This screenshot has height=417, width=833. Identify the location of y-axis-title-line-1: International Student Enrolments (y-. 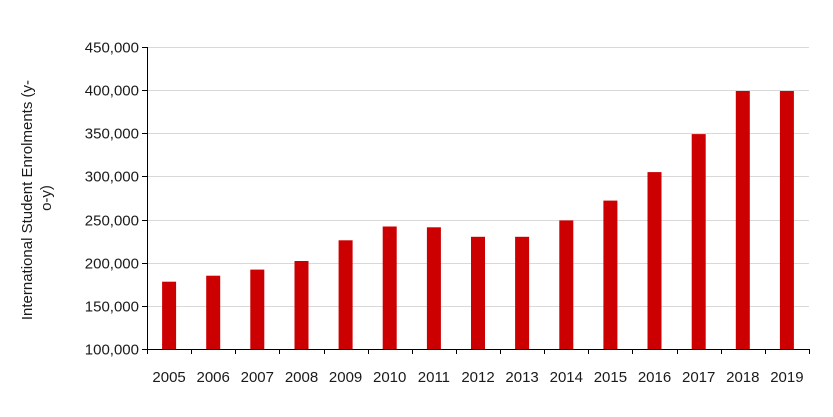
(27, 200).